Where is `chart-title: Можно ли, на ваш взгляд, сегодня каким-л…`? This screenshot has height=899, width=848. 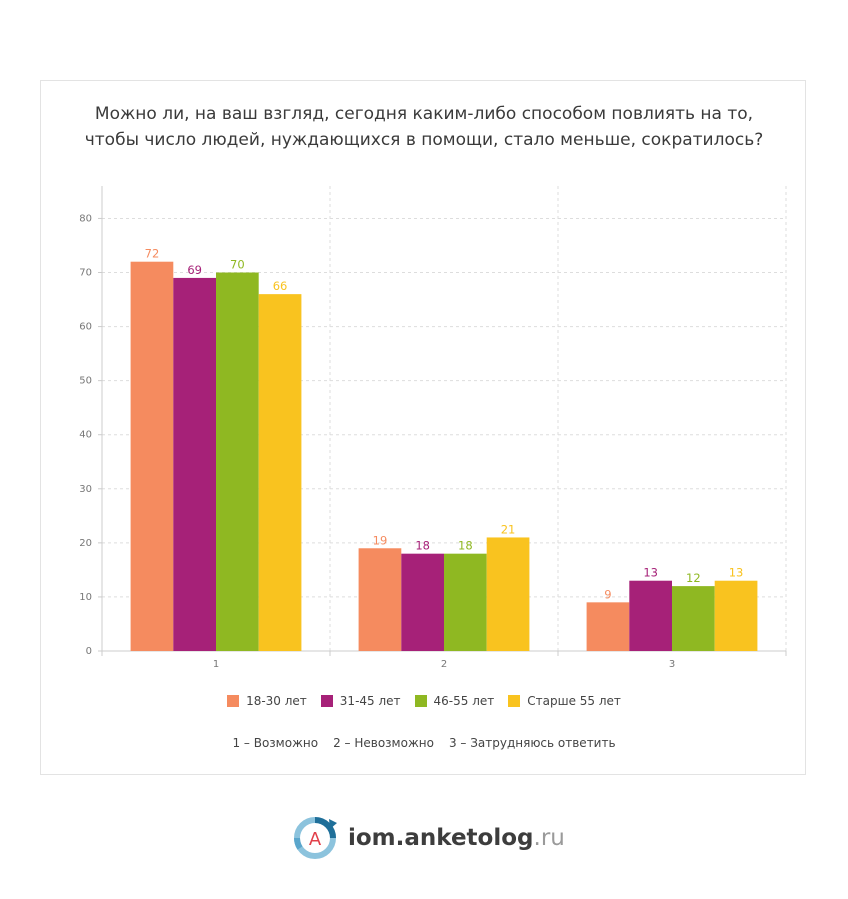 chart-title: Можно ли, на ваш взгляд, сегодня каким-л… is located at coordinates (424, 127).